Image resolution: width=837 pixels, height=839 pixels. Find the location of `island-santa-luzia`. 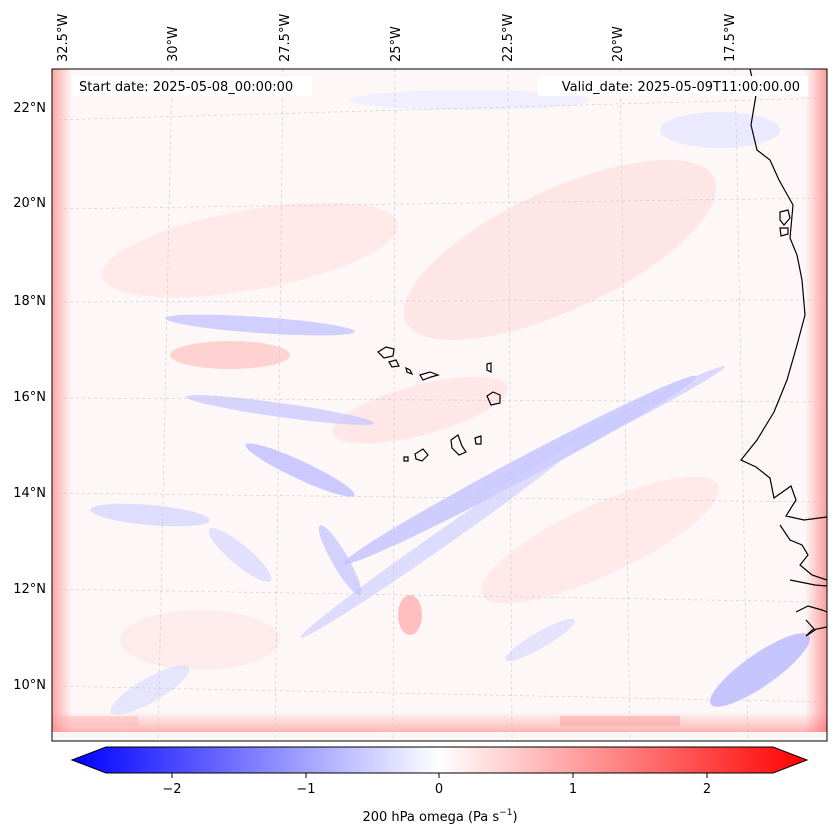

island-santa-luzia is located at coordinates (409, 371).